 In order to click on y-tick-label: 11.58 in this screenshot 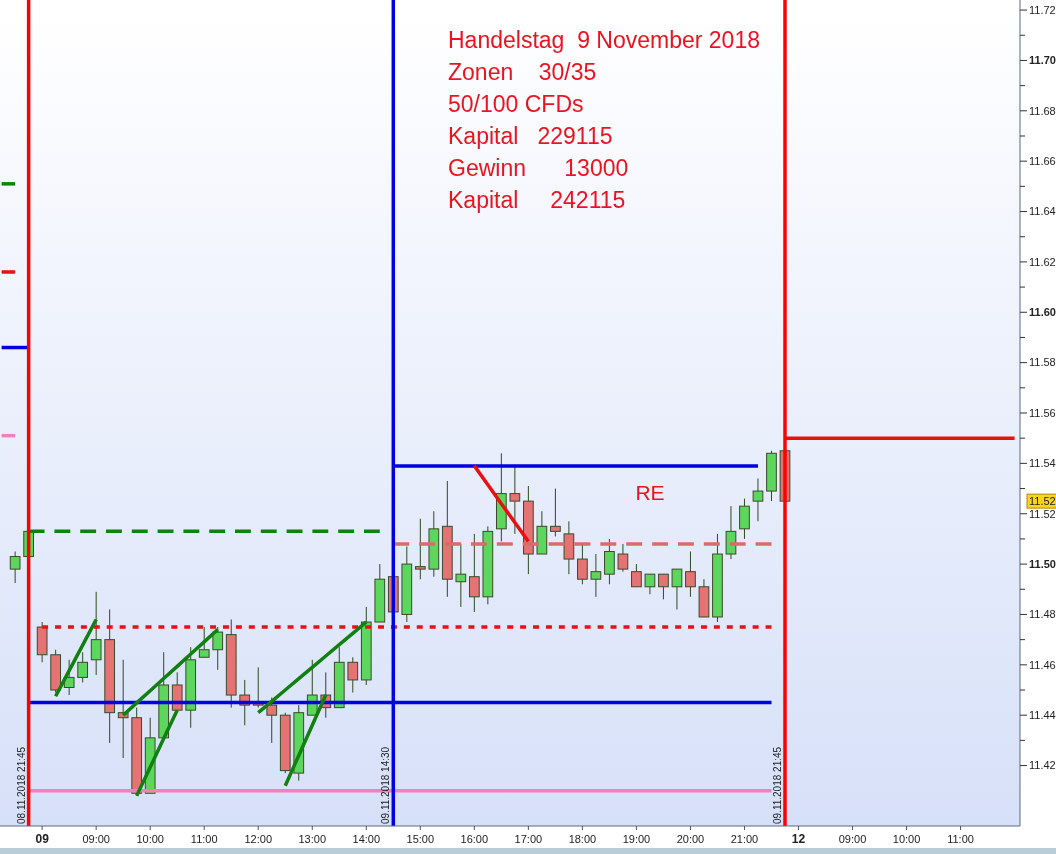, I will do `click(1042, 362)`.